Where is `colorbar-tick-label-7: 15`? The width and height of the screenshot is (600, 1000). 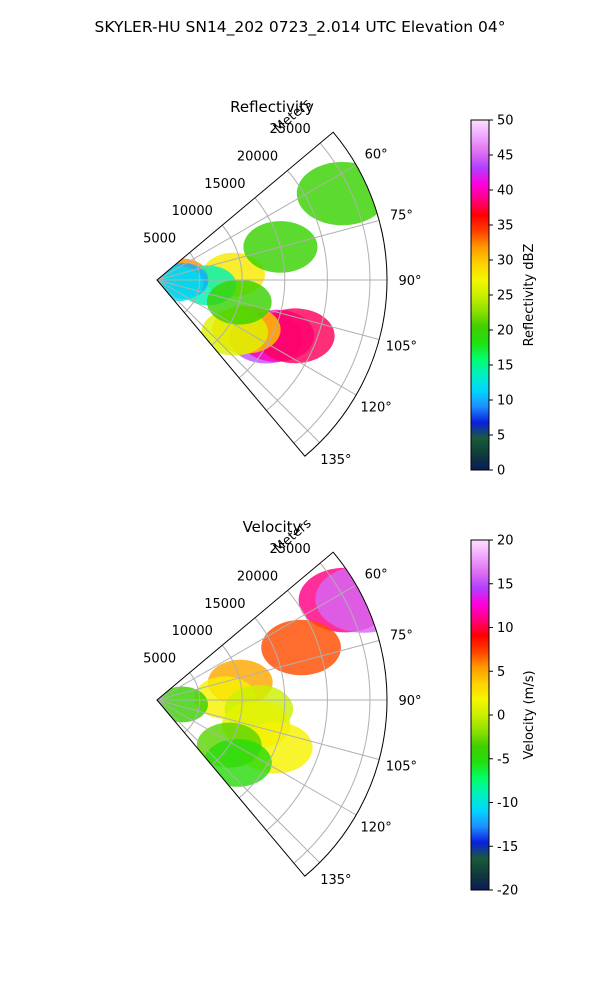 colorbar-tick-label-7: 15 is located at coordinates (505, 584).